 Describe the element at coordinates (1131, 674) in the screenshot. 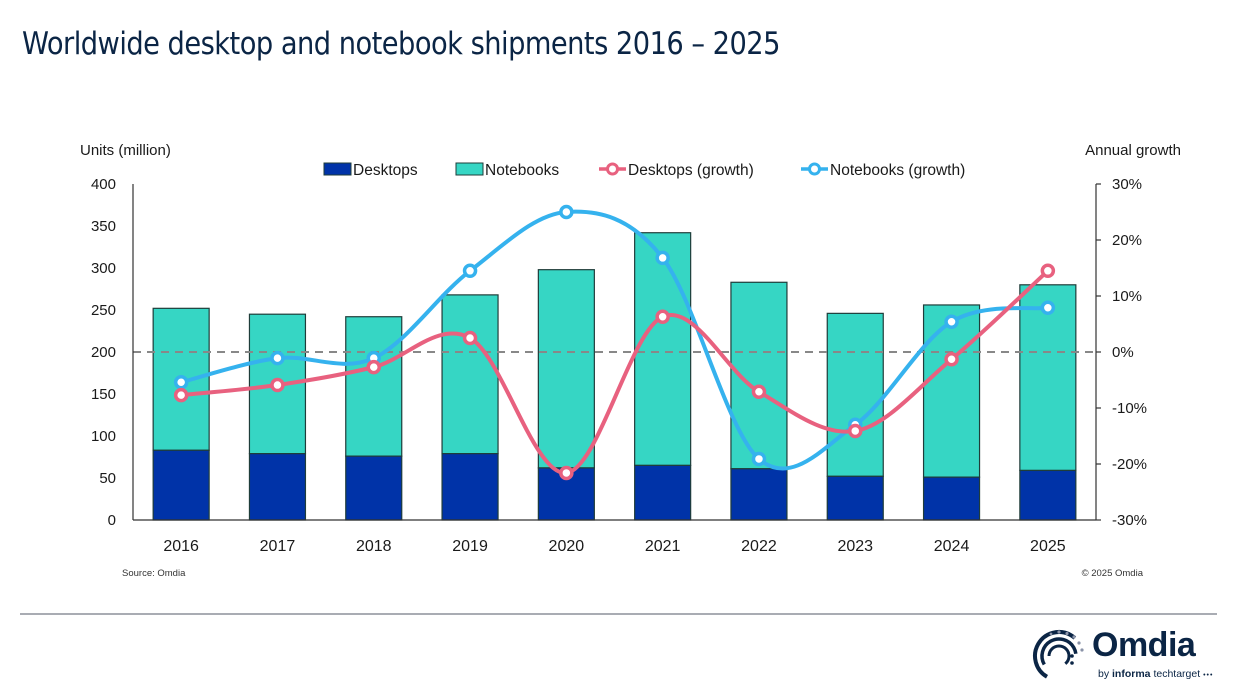

I see `logo-tagline-informa: informa` at that location.